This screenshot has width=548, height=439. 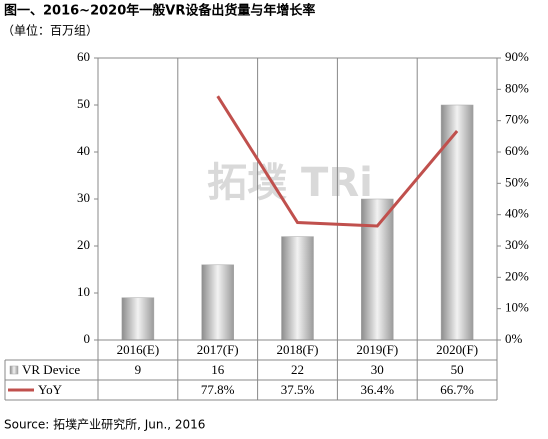 I want to click on y2-tick-label: 70%, so click(x=517, y=119).